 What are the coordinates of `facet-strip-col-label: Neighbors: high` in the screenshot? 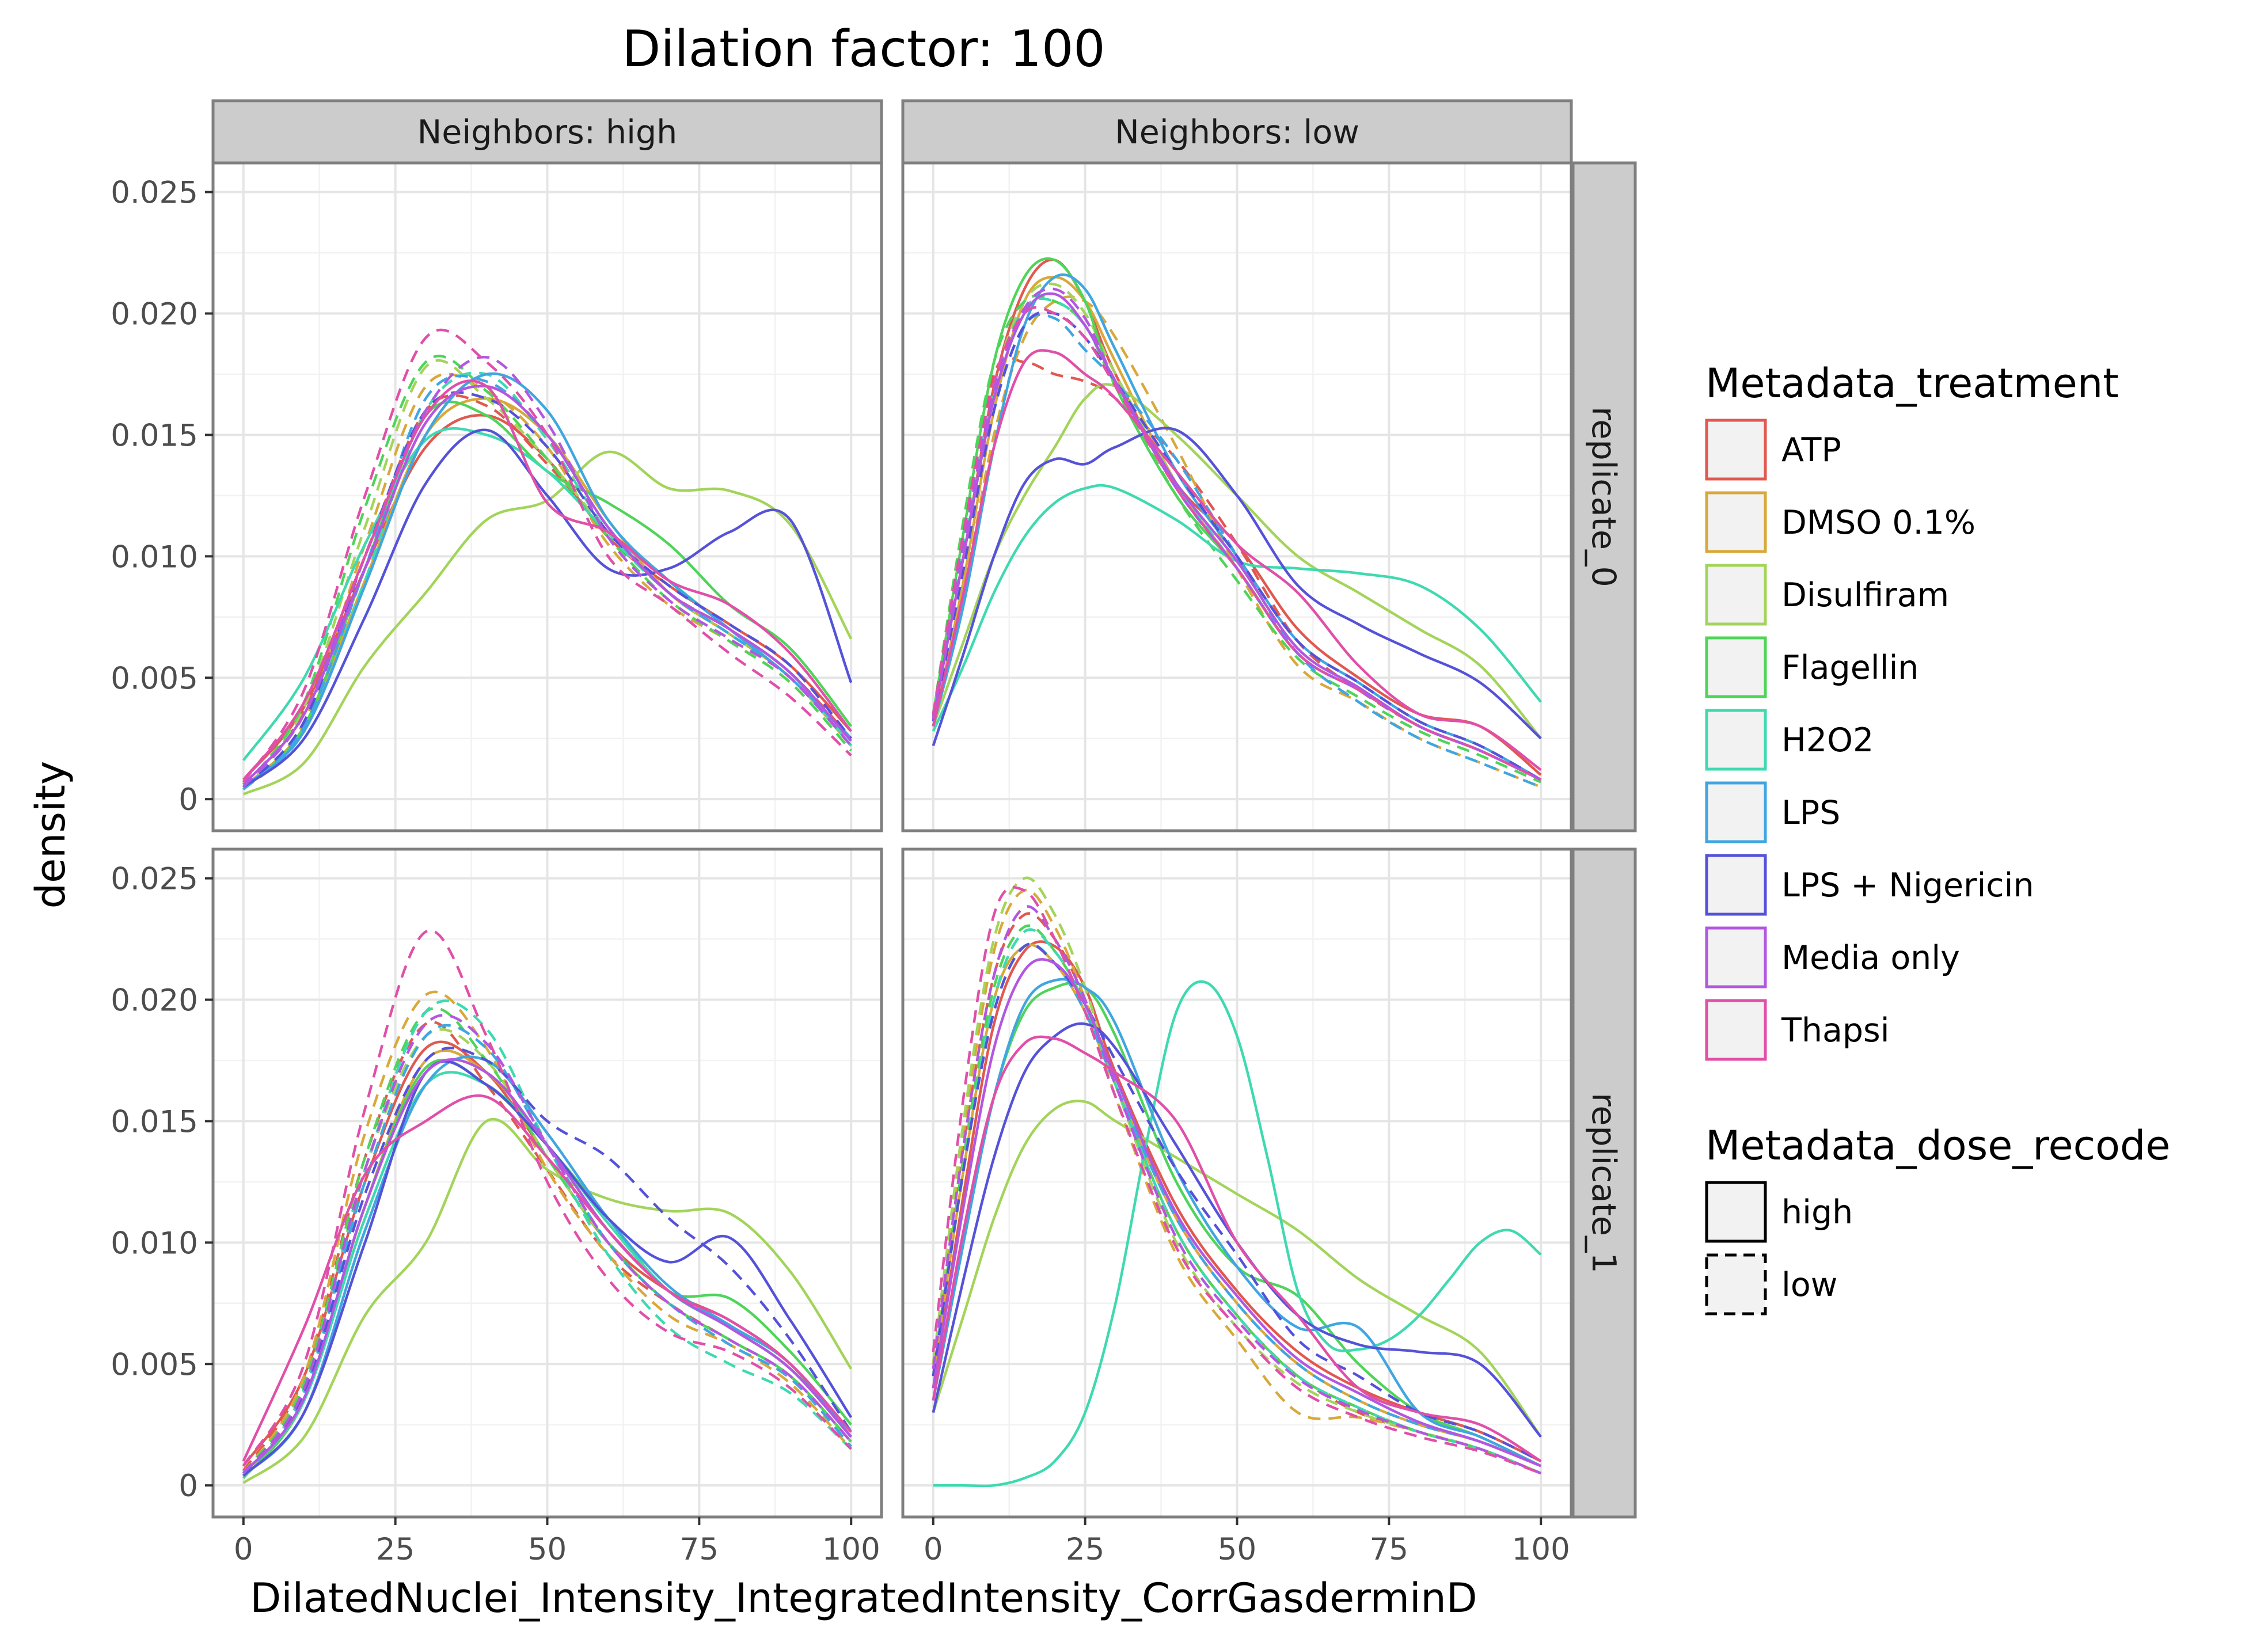 It's located at (547, 132).